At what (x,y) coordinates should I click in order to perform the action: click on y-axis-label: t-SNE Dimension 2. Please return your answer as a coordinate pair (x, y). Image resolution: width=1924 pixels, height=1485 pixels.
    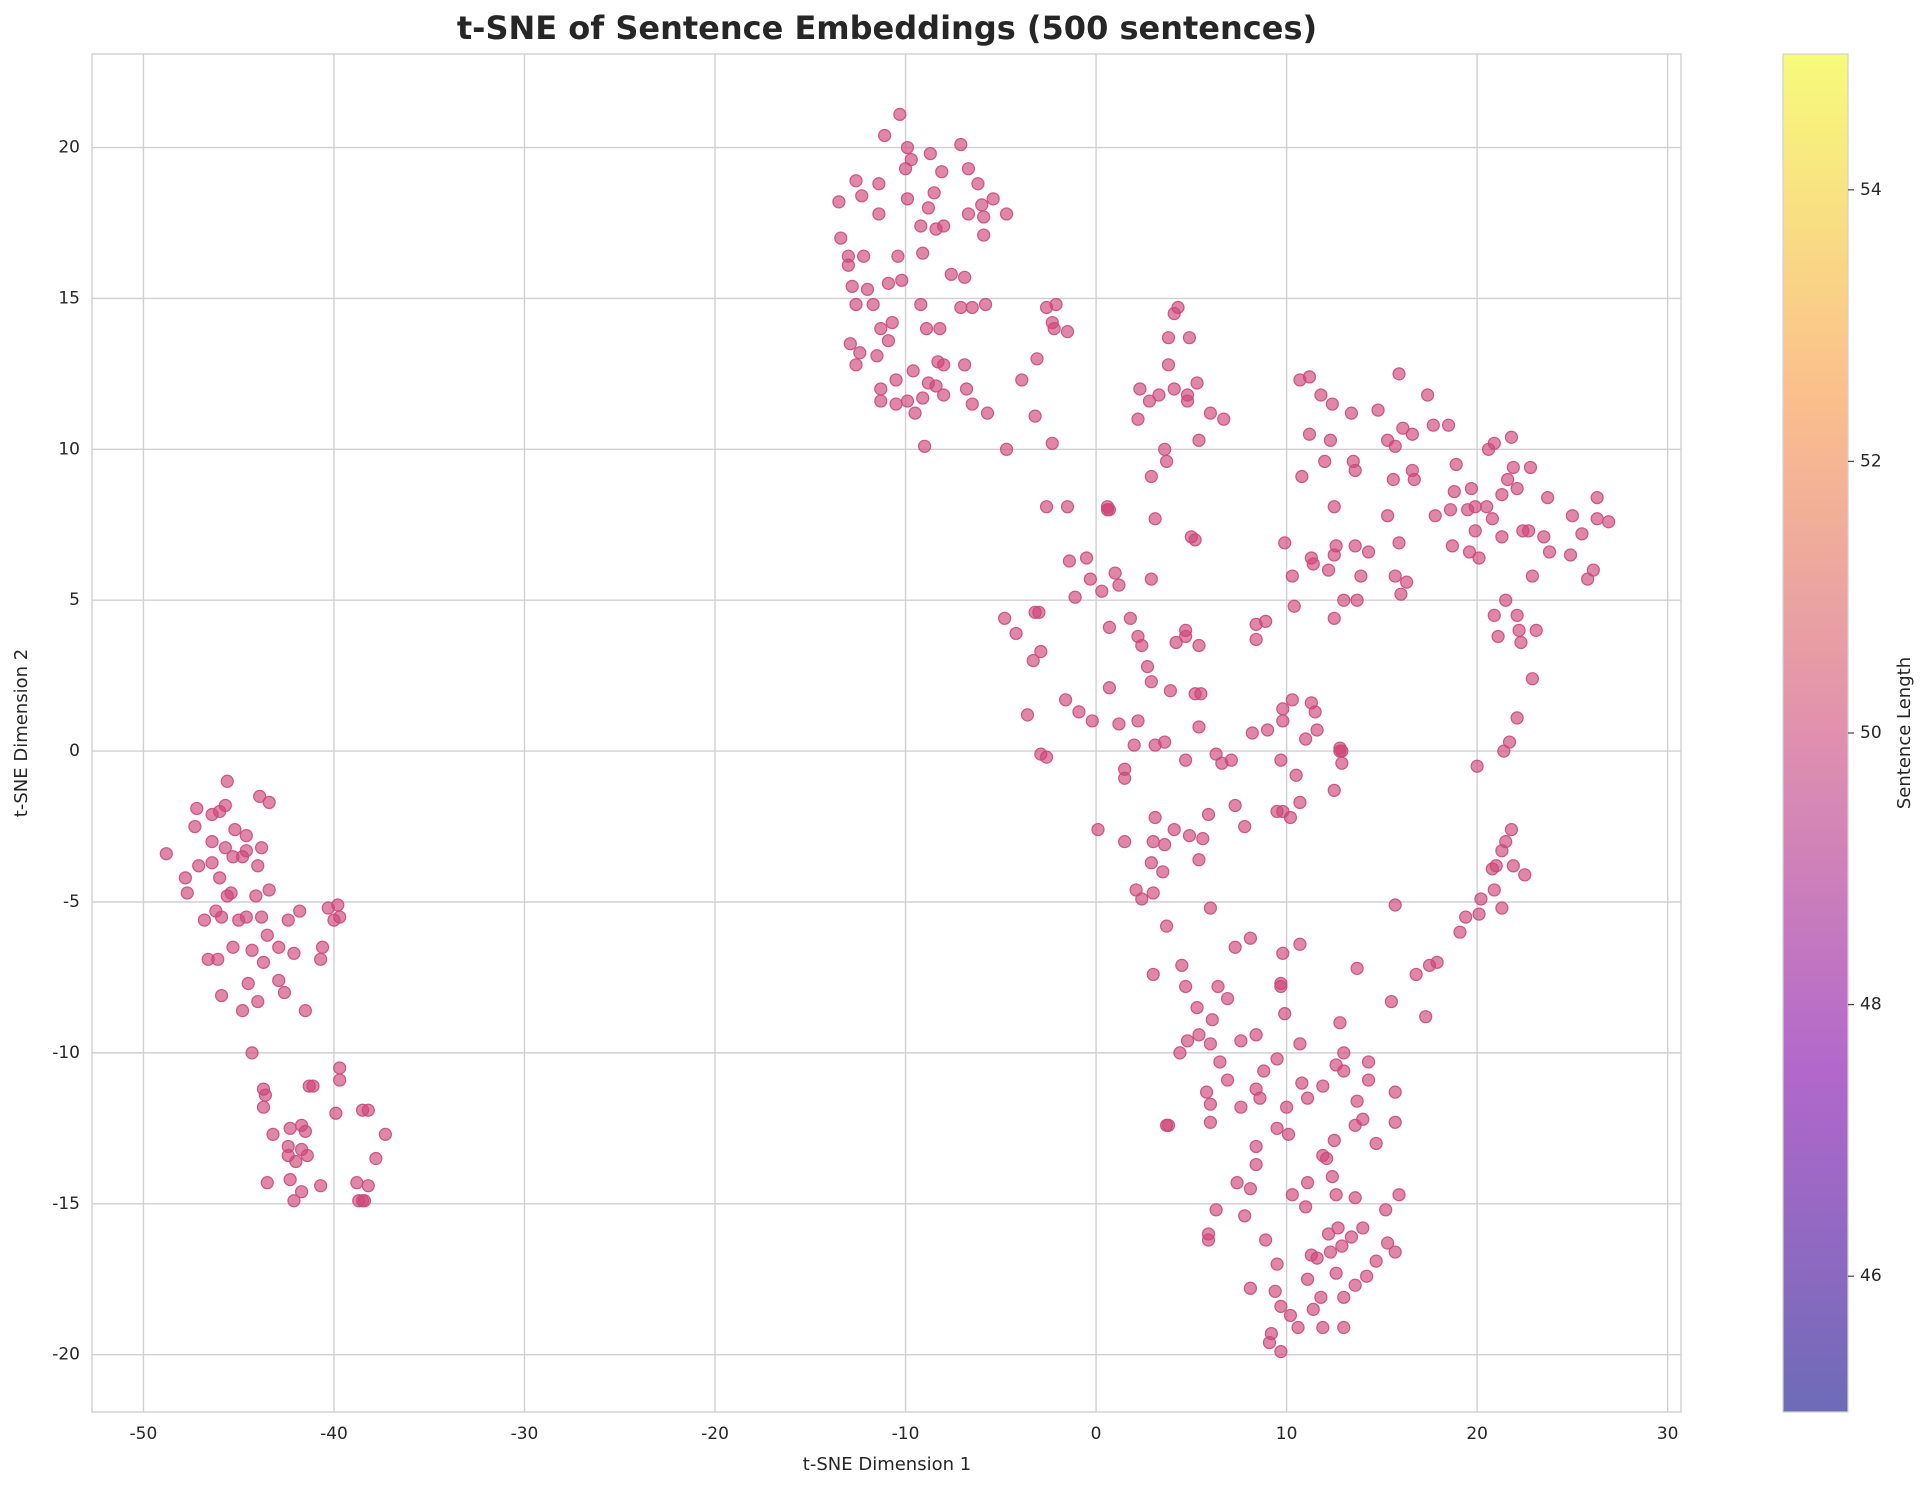
    Looking at the image, I should click on (21, 733).